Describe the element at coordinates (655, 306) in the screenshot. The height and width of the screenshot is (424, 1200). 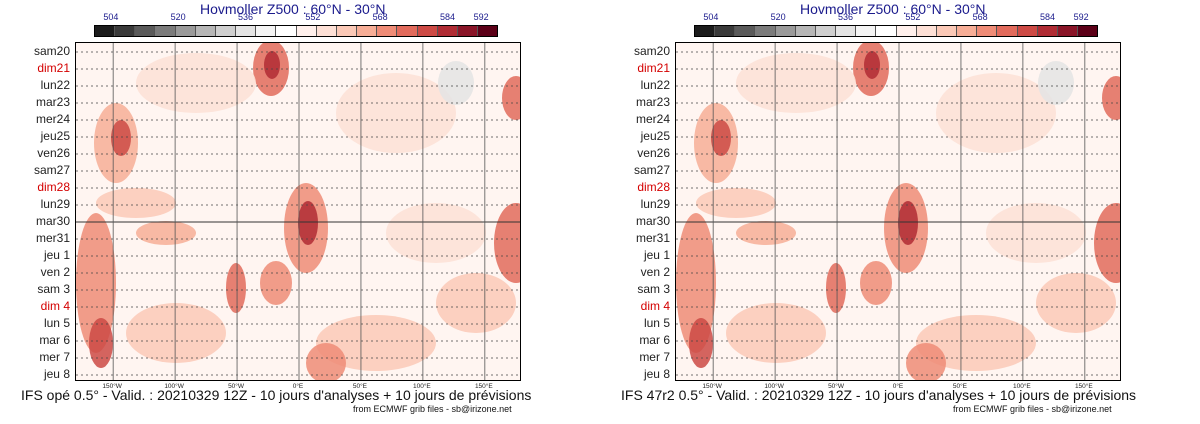
I see `day-label: dim 4` at that location.